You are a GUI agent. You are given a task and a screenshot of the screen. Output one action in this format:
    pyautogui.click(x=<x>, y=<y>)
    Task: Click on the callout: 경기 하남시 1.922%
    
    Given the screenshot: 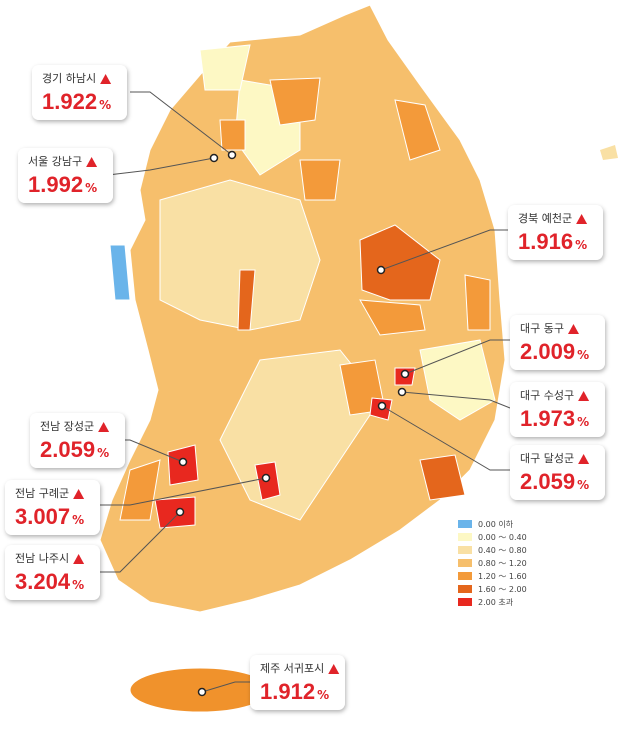 What is the action you would take?
    pyautogui.click(x=79, y=92)
    